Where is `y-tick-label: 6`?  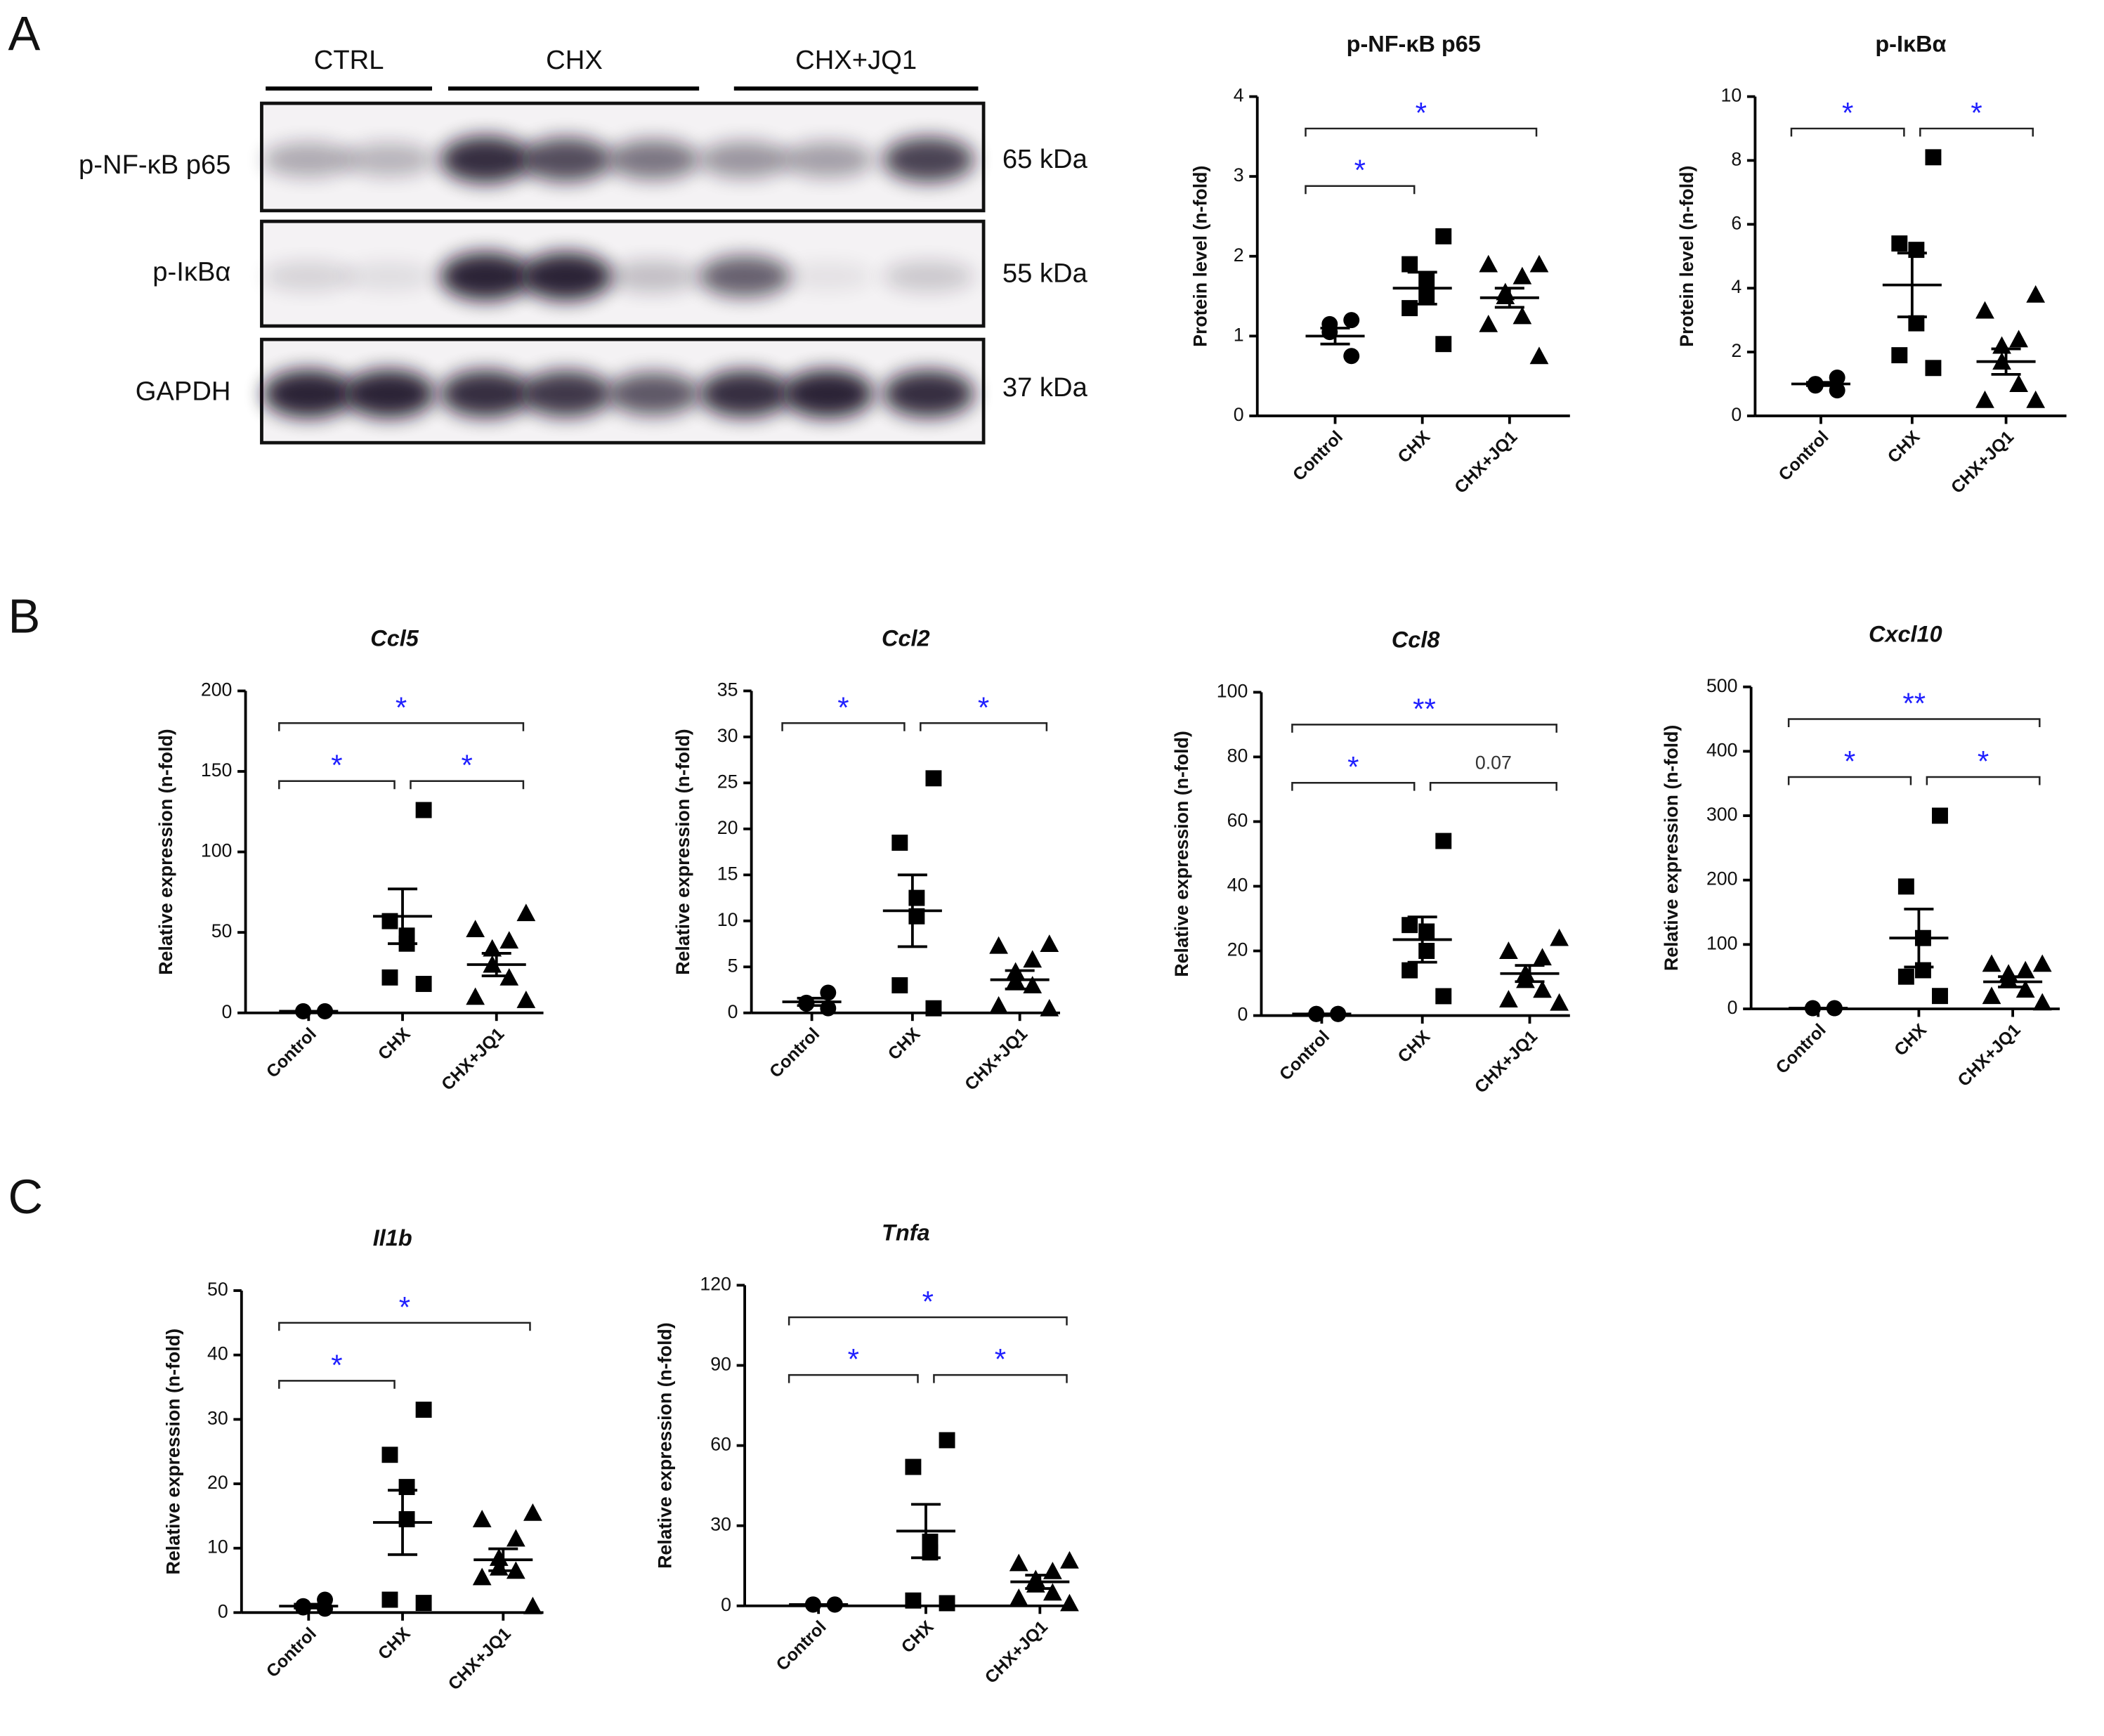 y-tick-label: 6 is located at coordinates (1736, 222).